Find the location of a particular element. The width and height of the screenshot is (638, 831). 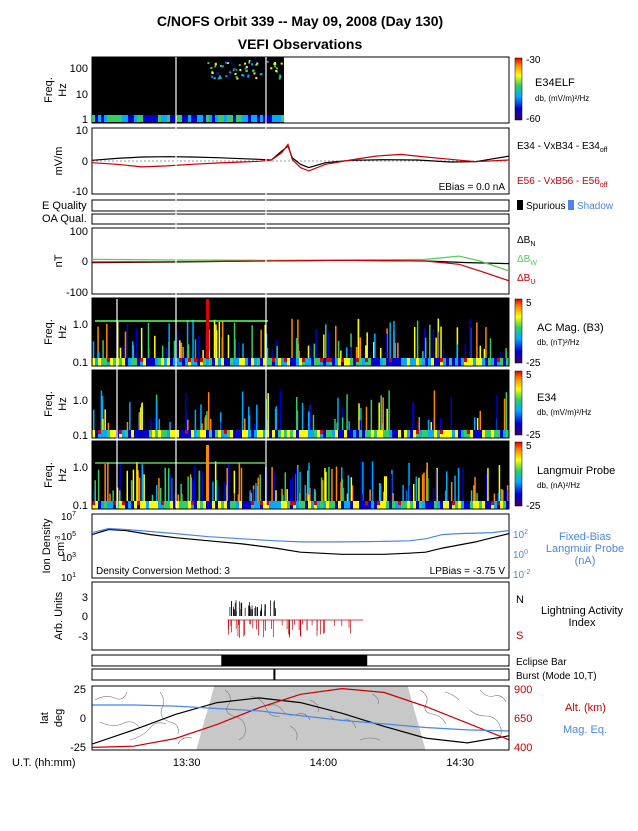

mag-ytick-100: 100 is located at coordinates (79, 232).